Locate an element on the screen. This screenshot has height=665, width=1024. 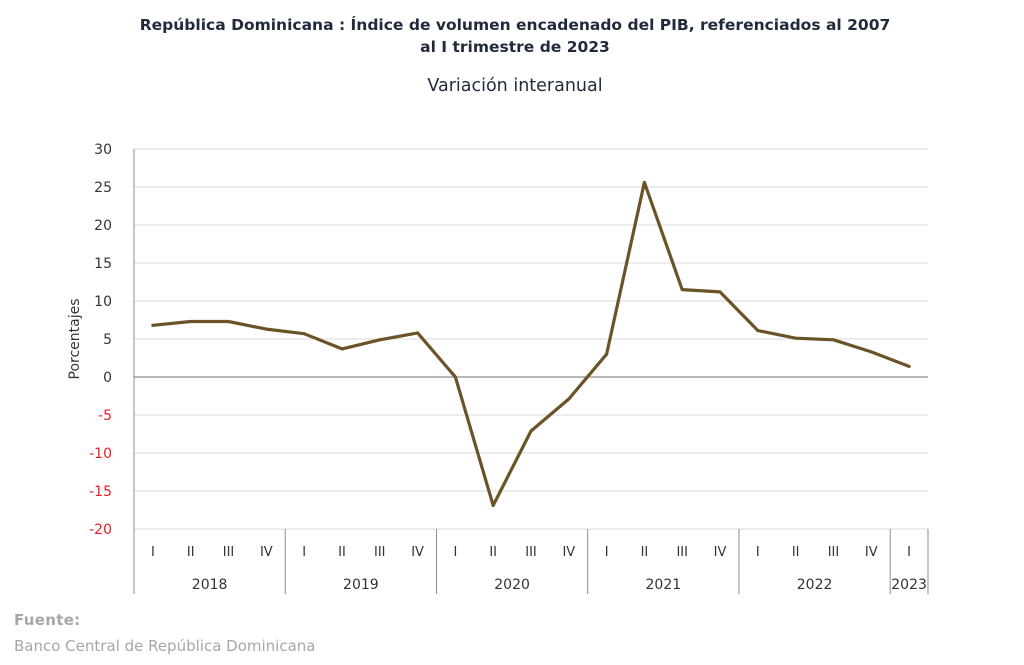
source-label: Fuente: is located at coordinates (47, 620).